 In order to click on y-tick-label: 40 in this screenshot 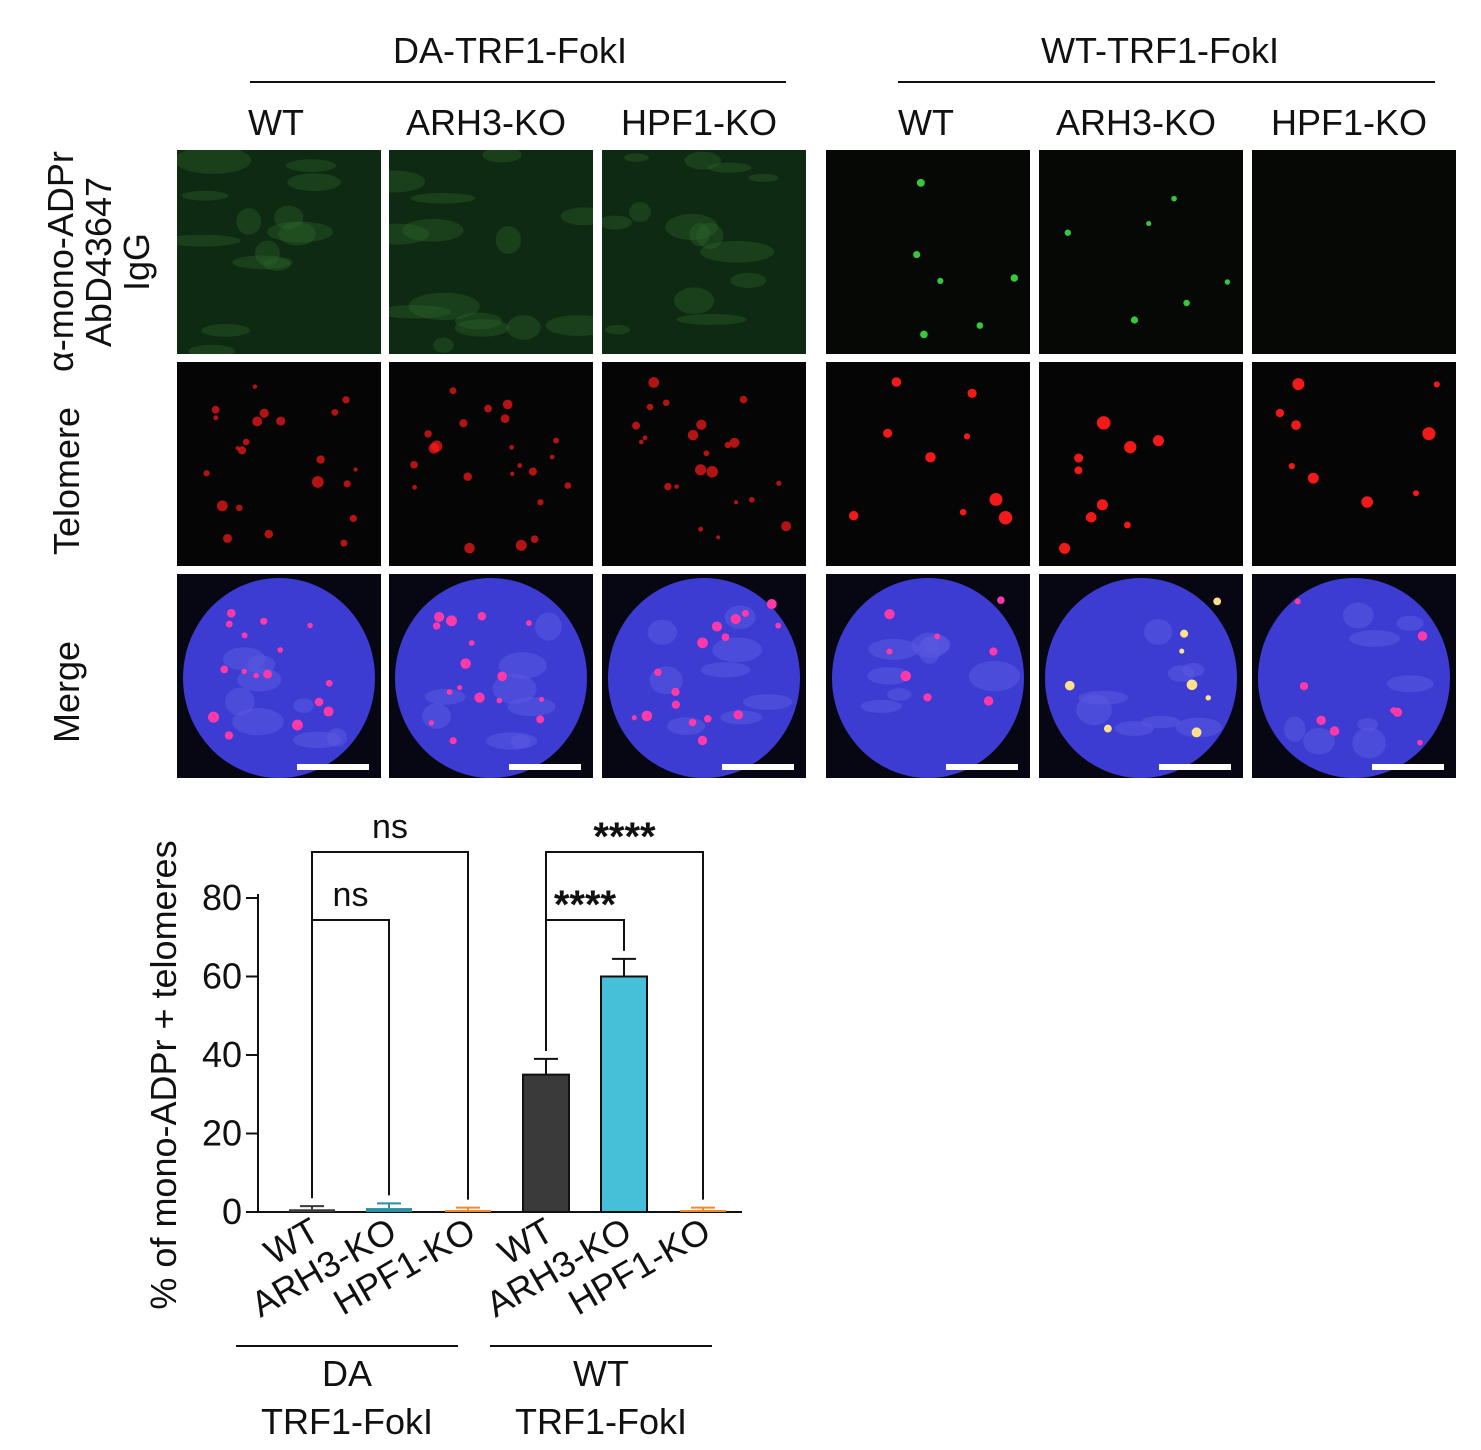, I will do `click(222, 1054)`.